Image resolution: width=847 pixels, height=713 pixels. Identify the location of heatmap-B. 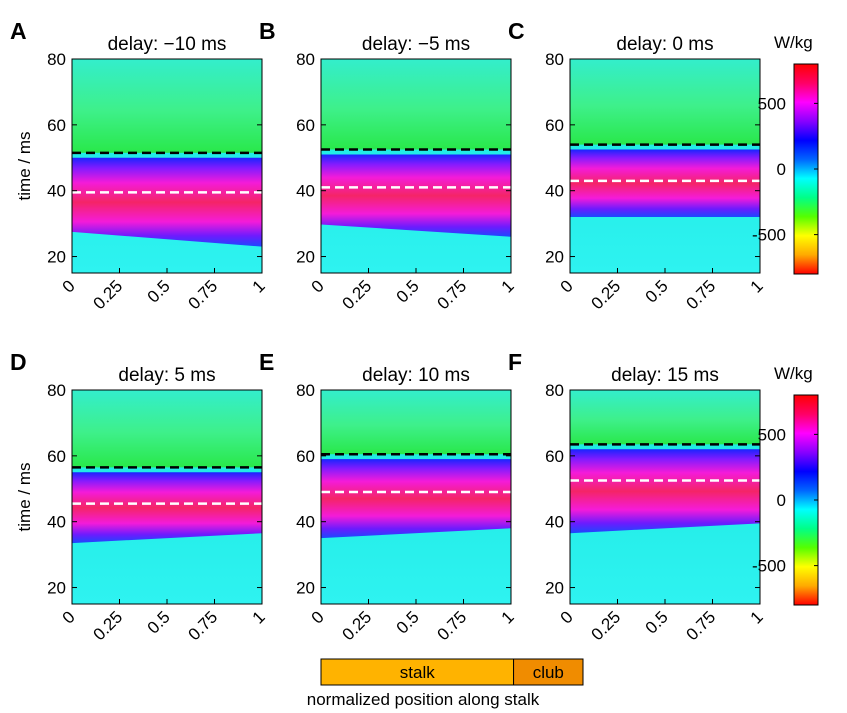
(416, 166).